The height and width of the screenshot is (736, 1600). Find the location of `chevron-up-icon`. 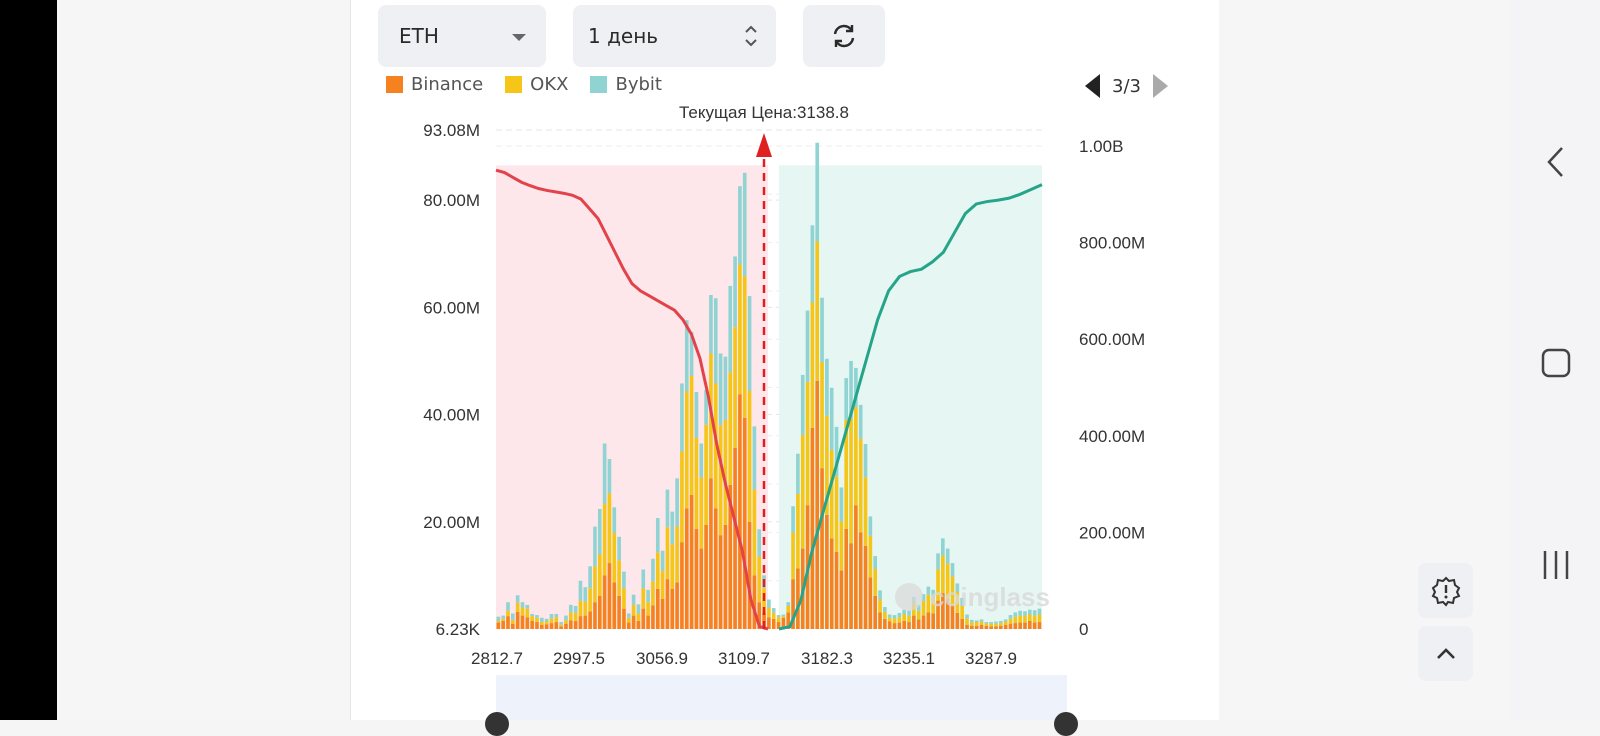

chevron-up-icon is located at coordinates (1445, 653).